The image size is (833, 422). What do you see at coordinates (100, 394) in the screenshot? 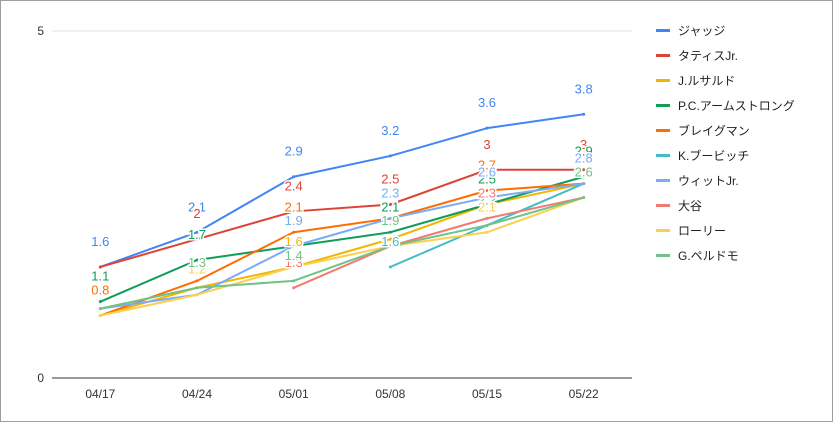
I see `x-tick-label-04-17: 04/17` at bounding box center [100, 394].